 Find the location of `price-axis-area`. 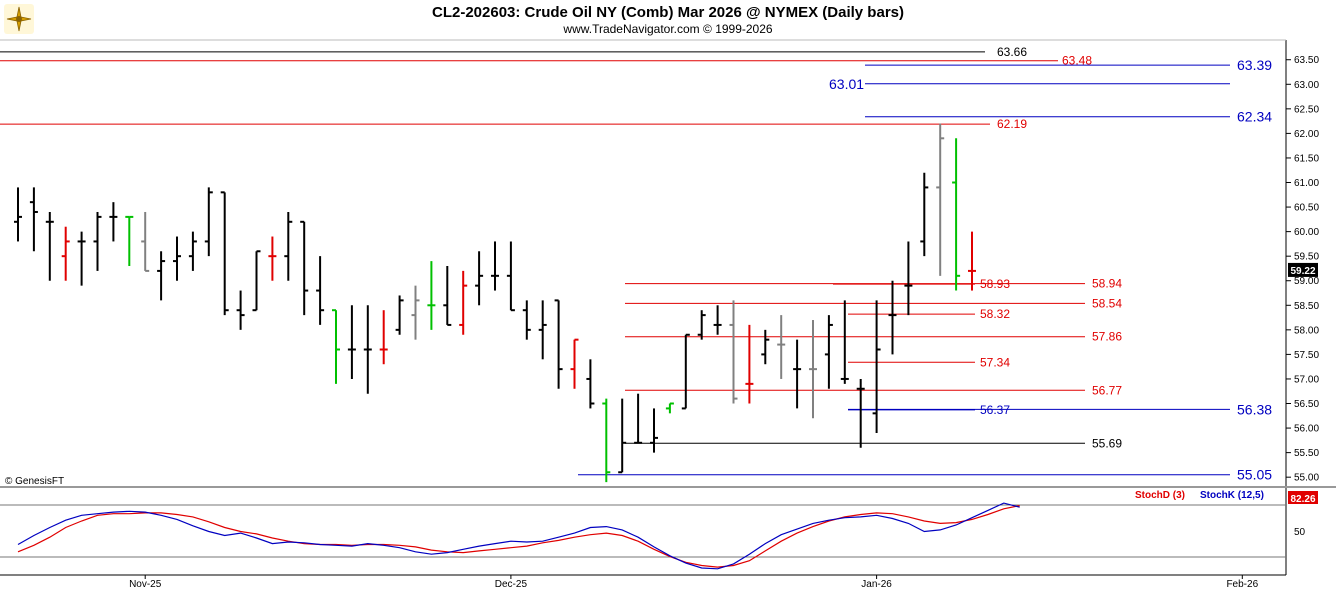

price-axis-area is located at coordinates (1311, 307).